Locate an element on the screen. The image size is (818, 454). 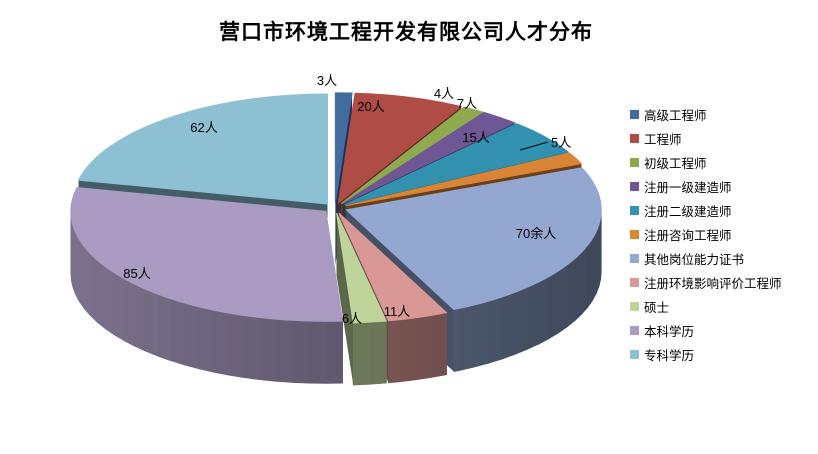
pie-slice-其他岗位能力证书 is located at coordinates (473, 239).